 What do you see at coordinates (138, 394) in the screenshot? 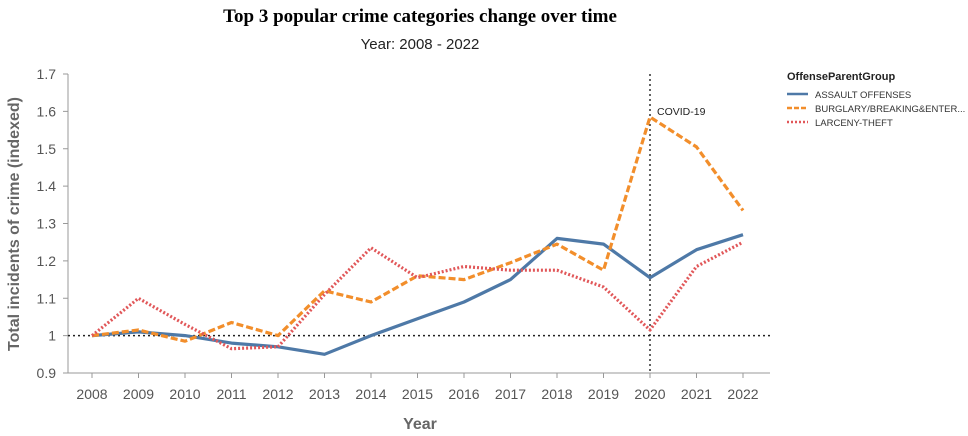
I see `x-tick-label: 2009` at bounding box center [138, 394].